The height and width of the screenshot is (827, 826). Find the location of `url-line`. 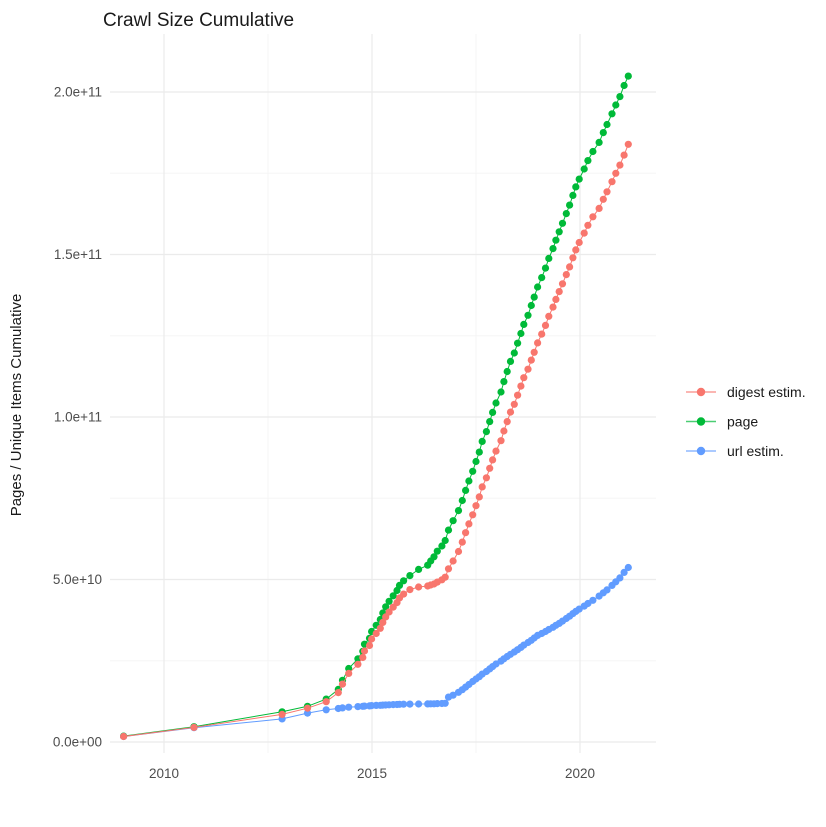

url-line is located at coordinates (376, 652).